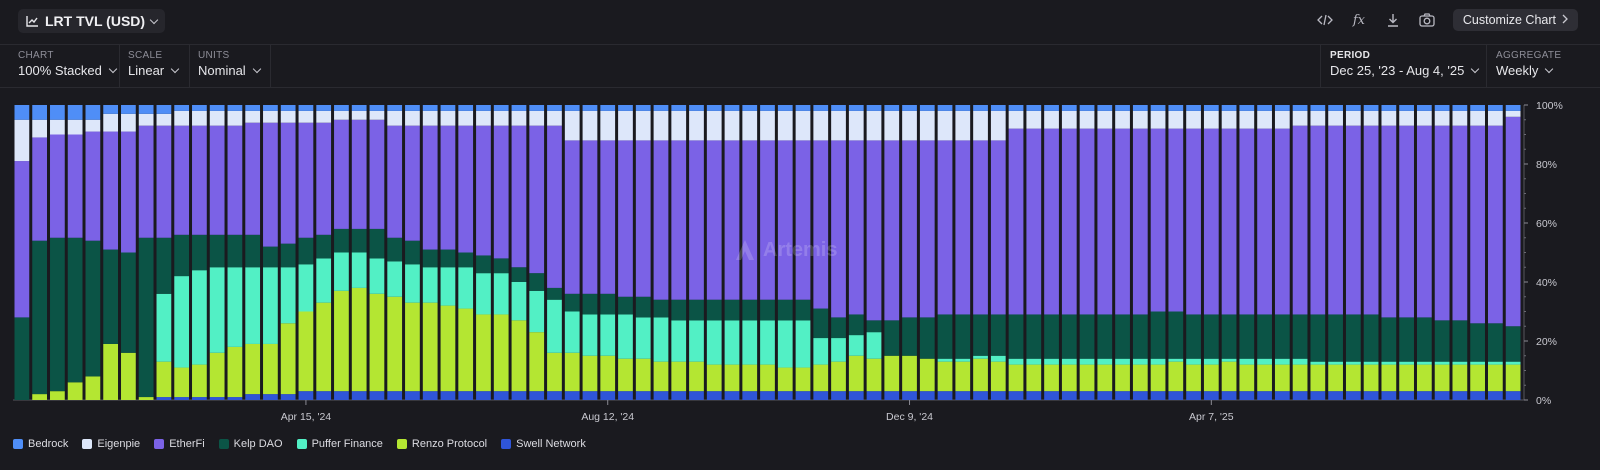 The image size is (1600, 470). What do you see at coordinates (1528, 66) in the screenshot?
I see `aggregate-select: AGGREGATE Weekly` at bounding box center [1528, 66].